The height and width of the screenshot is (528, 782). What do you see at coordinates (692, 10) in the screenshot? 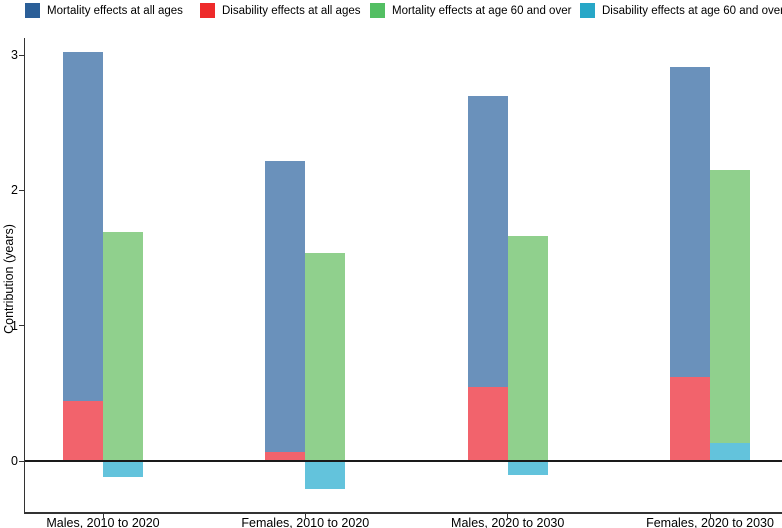
I see `legend-label: Disability effects at age 60 and over` at bounding box center [692, 10].